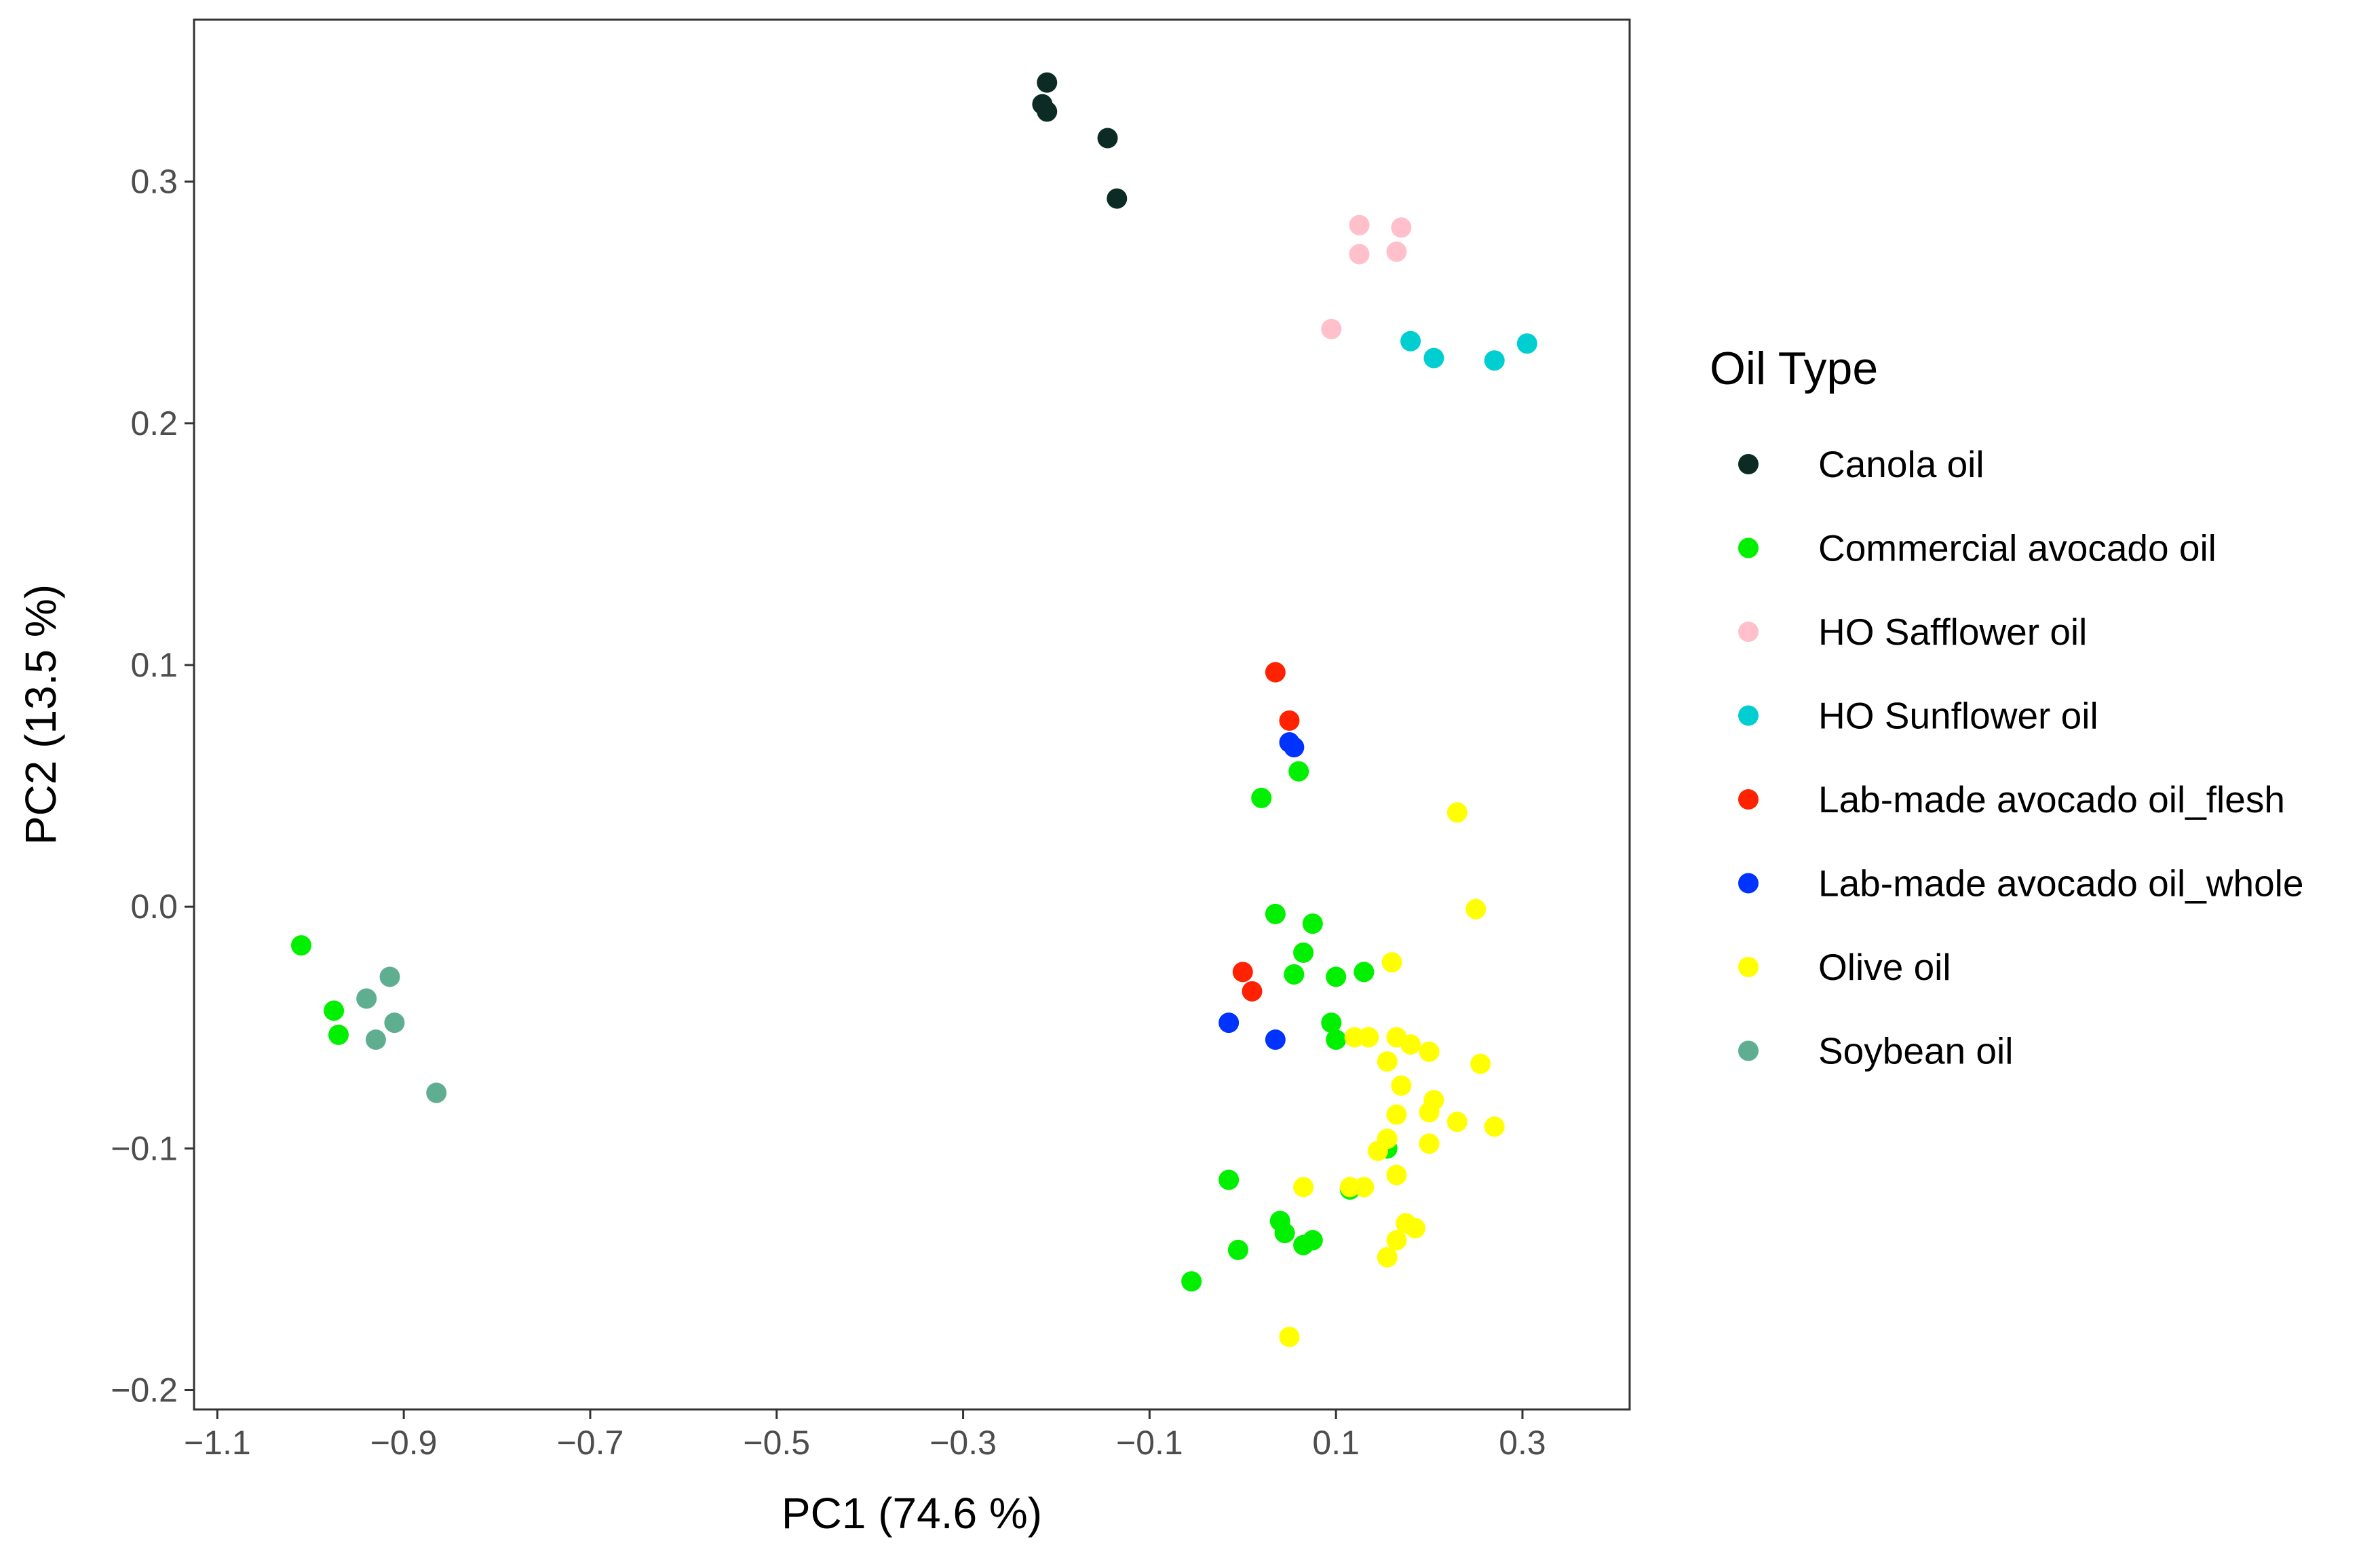  What do you see at coordinates (154, 665) in the screenshot?
I see `y-tick-label: 0.1` at bounding box center [154, 665].